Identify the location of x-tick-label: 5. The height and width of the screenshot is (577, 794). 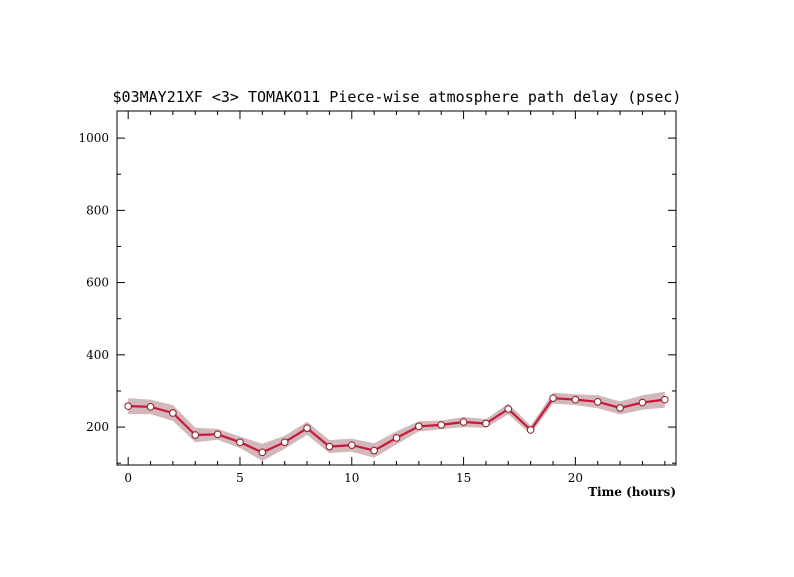
(240, 478).